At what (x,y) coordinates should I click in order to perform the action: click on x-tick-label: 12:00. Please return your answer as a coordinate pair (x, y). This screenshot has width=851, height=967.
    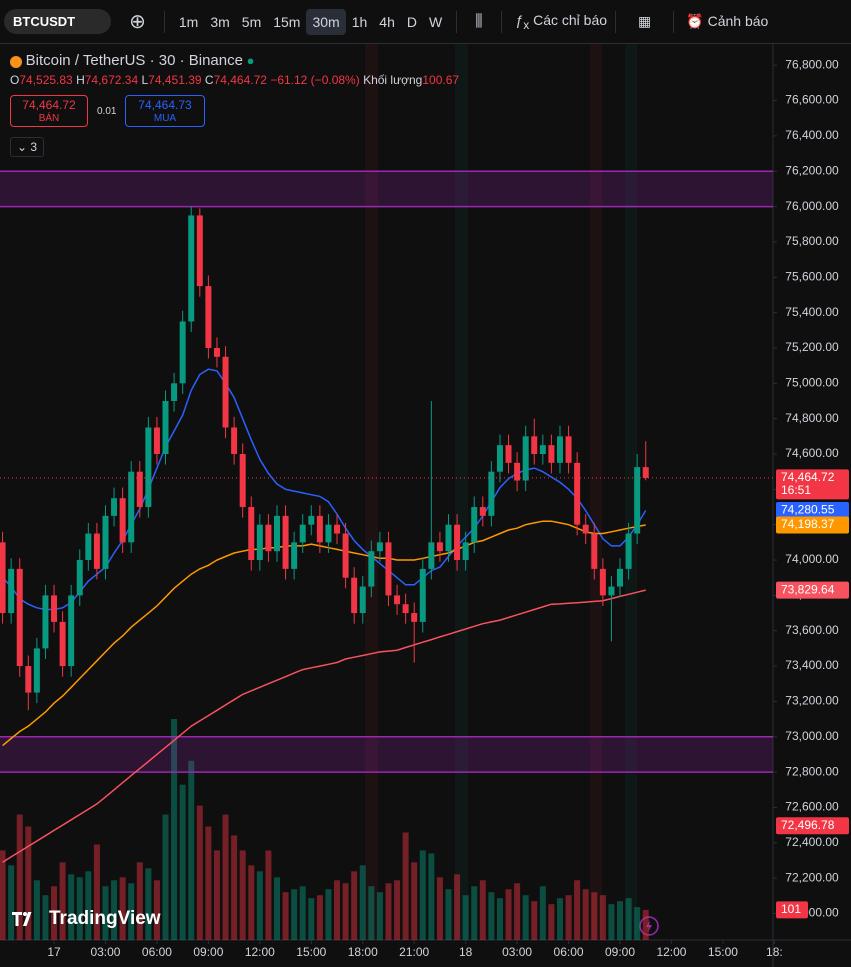
    Looking at the image, I should click on (260, 952).